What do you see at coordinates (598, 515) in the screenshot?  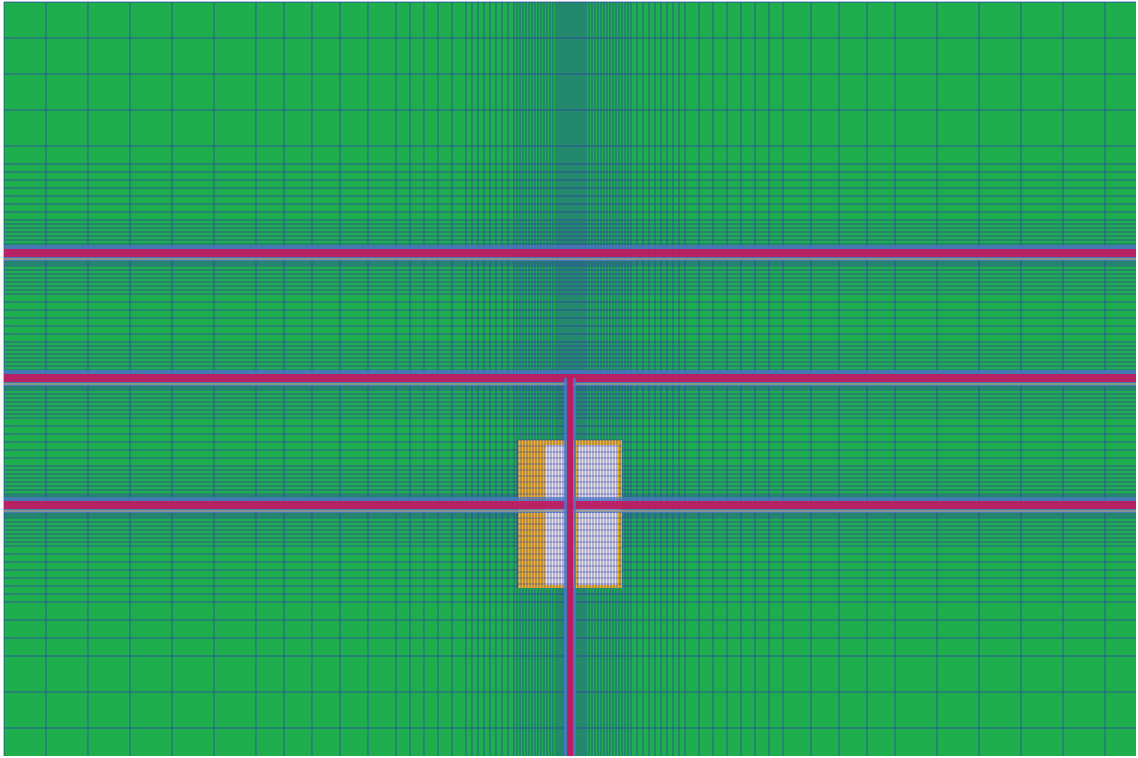 I see `contact-block-light-right` at bounding box center [598, 515].